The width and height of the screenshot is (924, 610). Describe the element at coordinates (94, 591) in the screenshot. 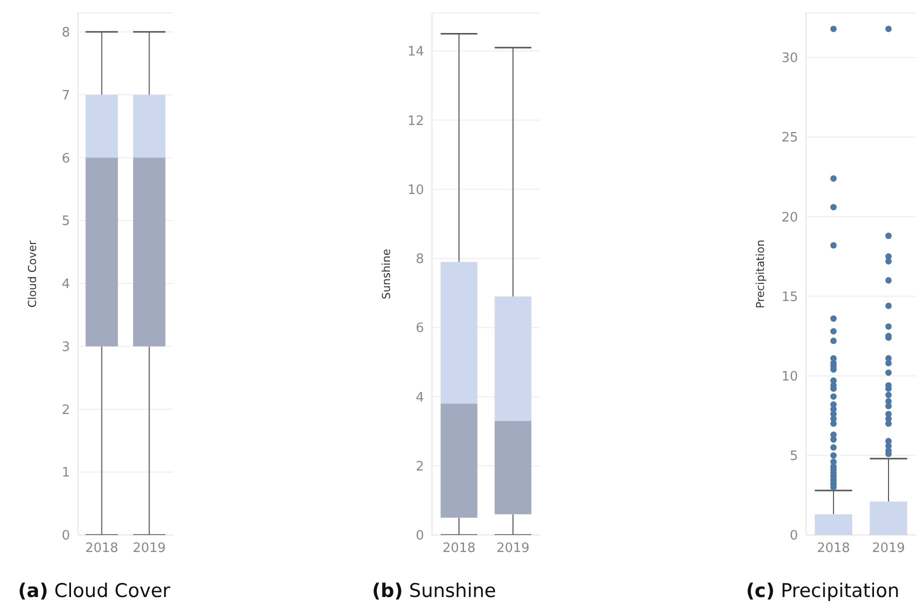

I see `text: (a) Cloud Cover` at that location.